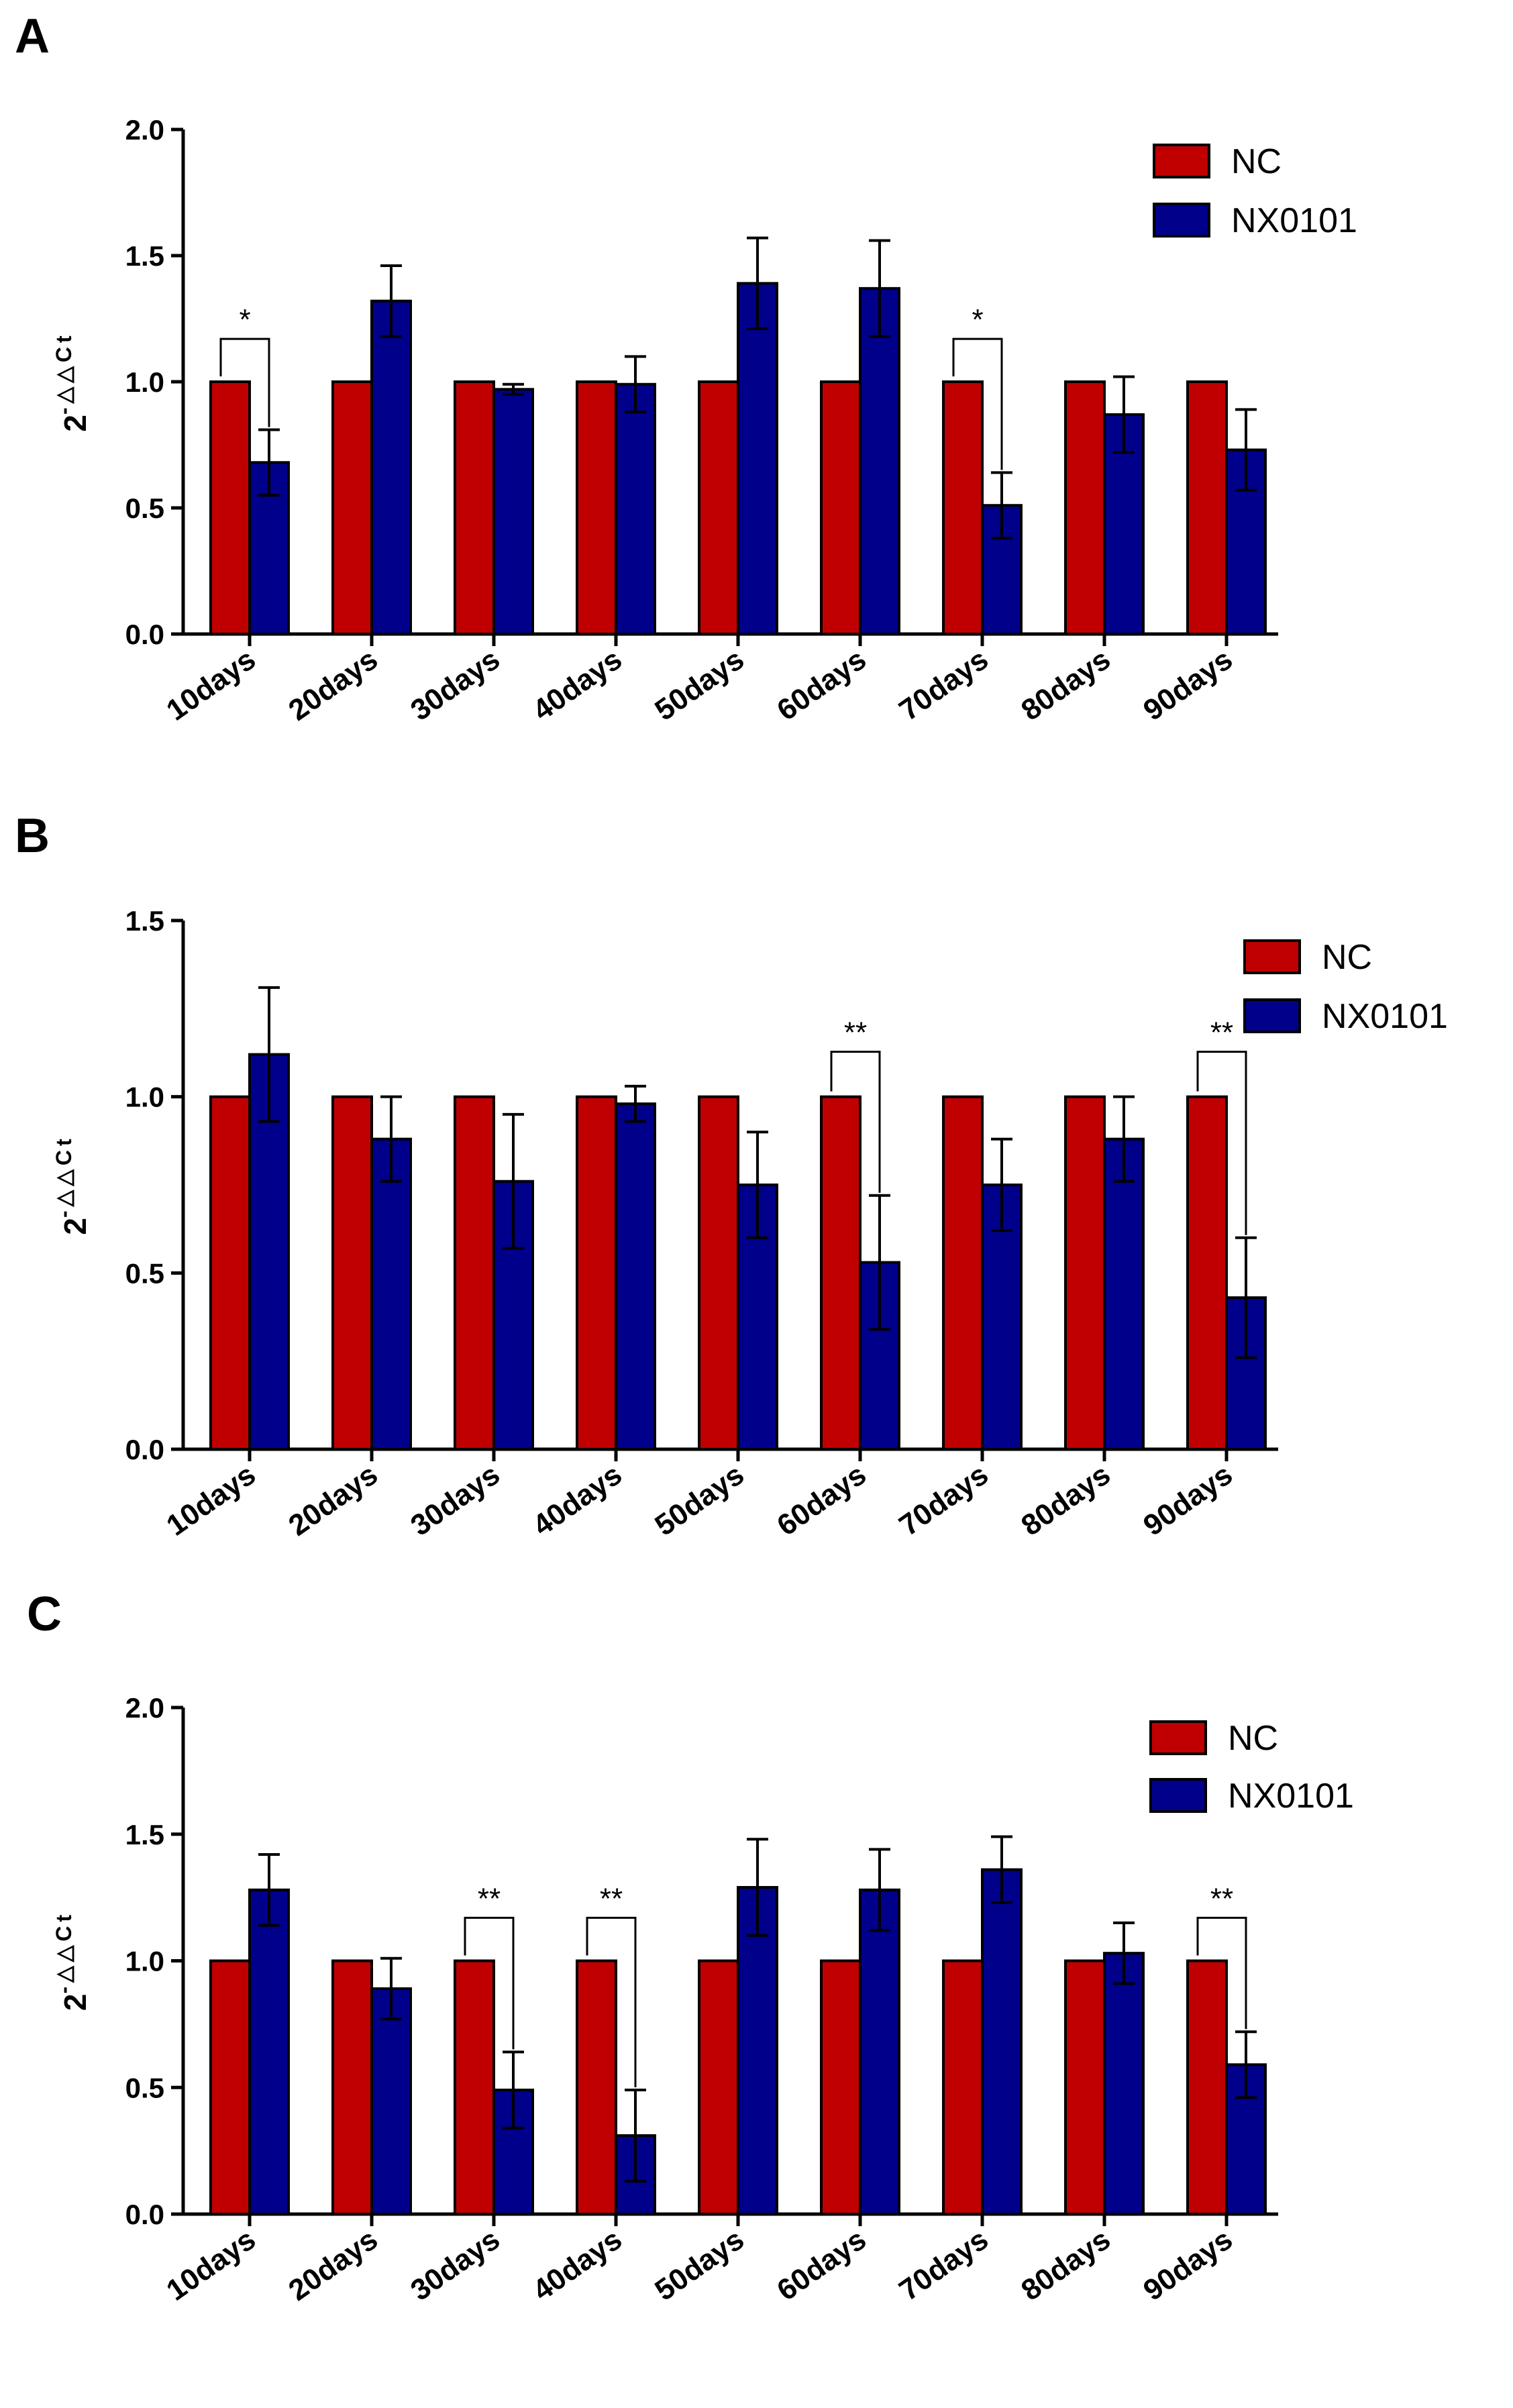  Describe the element at coordinates (244, 319) in the screenshot. I see `significance-marker: *` at that location.